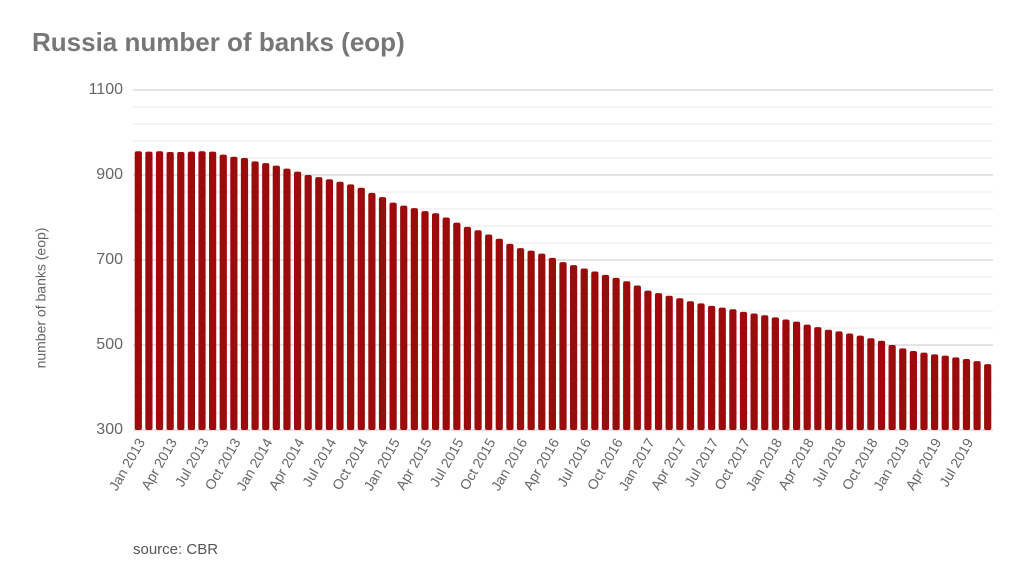  Describe the element at coordinates (41, 298) in the screenshot. I see `y-axis-label: number of banks (eop)` at that location.